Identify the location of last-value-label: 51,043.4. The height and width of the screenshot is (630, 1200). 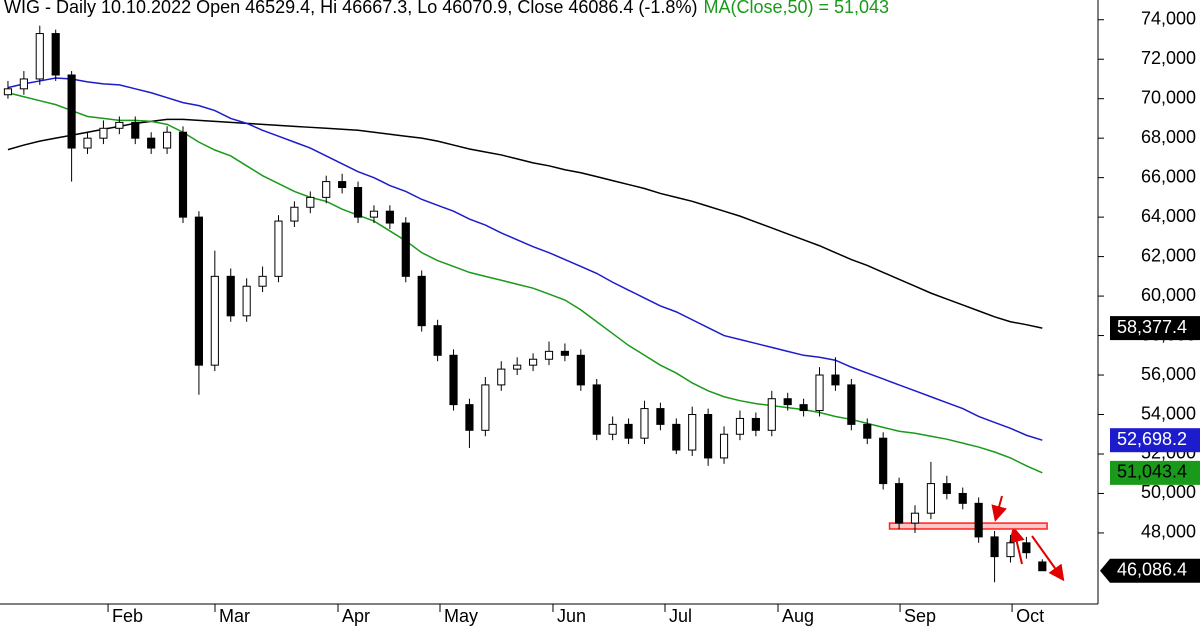
(1152, 472).